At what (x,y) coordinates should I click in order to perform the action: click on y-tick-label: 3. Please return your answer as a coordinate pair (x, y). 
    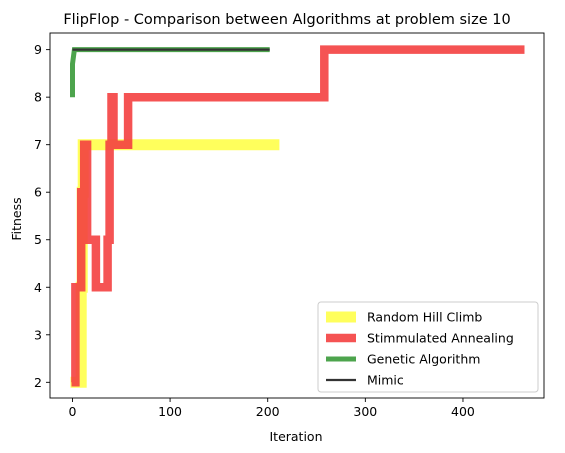
    Looking at the image, I should click on (38, 334).